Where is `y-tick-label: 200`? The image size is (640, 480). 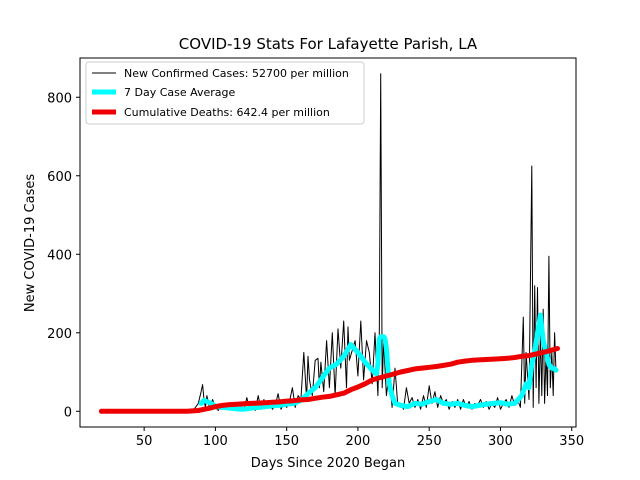
y-tick-label: 200 is located at coordinates (59, 334).